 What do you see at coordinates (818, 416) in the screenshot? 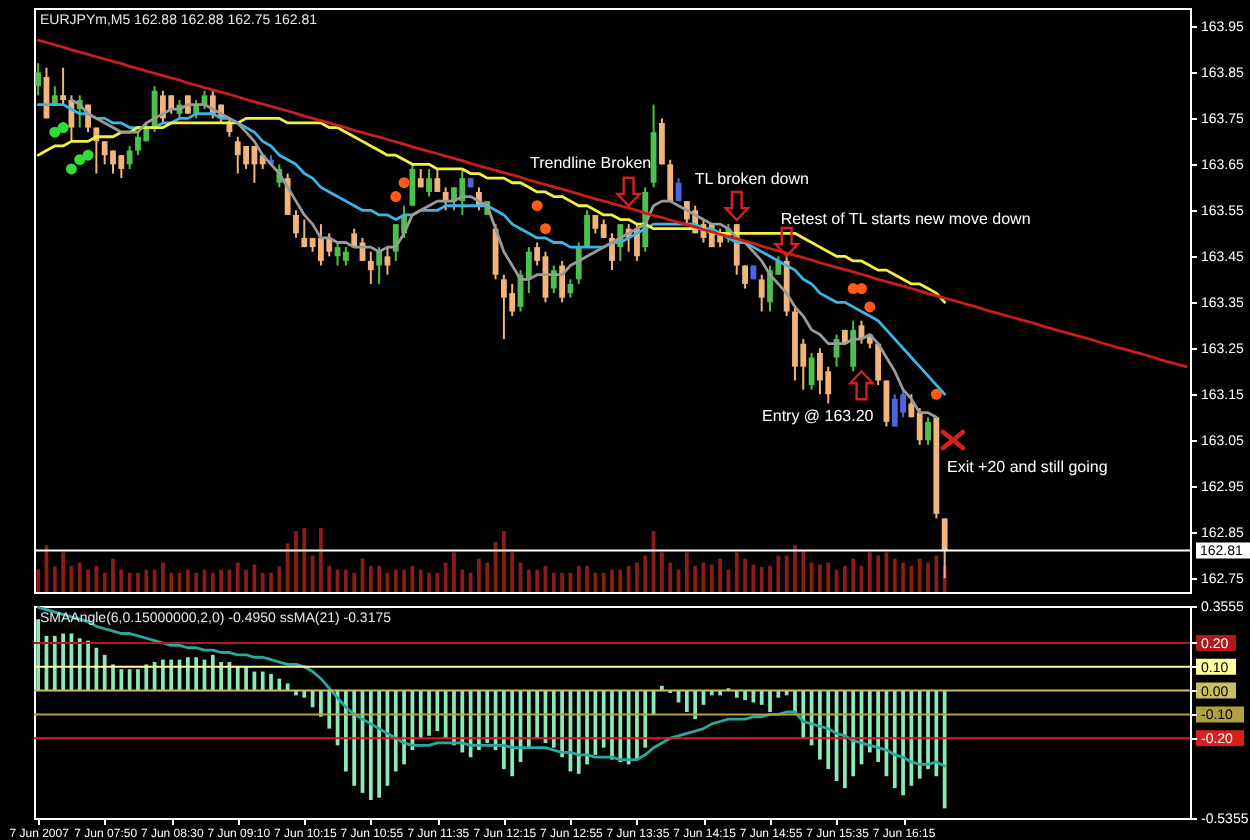
I see `annotation: Entry @ 163.20` at bounding box center [818, 416].